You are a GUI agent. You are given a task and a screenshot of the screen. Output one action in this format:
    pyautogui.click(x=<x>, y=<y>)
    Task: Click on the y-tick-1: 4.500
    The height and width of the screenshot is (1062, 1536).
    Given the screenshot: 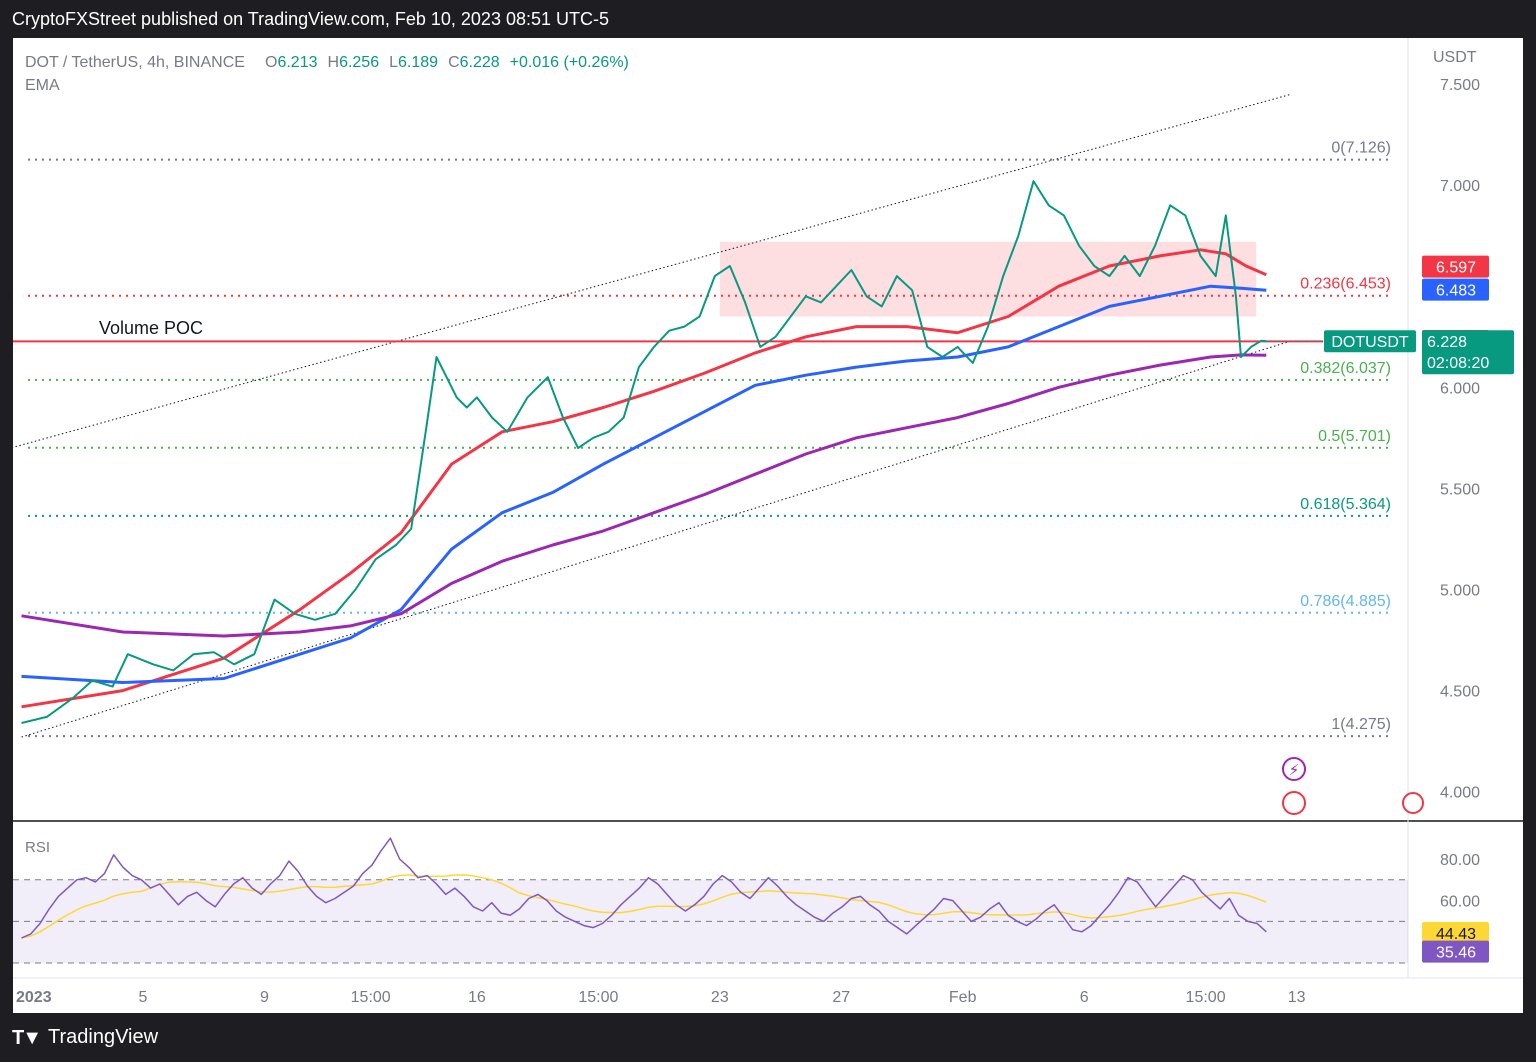 What is the action you would take?
    pyautogui.click(x=1460, y=692)
    